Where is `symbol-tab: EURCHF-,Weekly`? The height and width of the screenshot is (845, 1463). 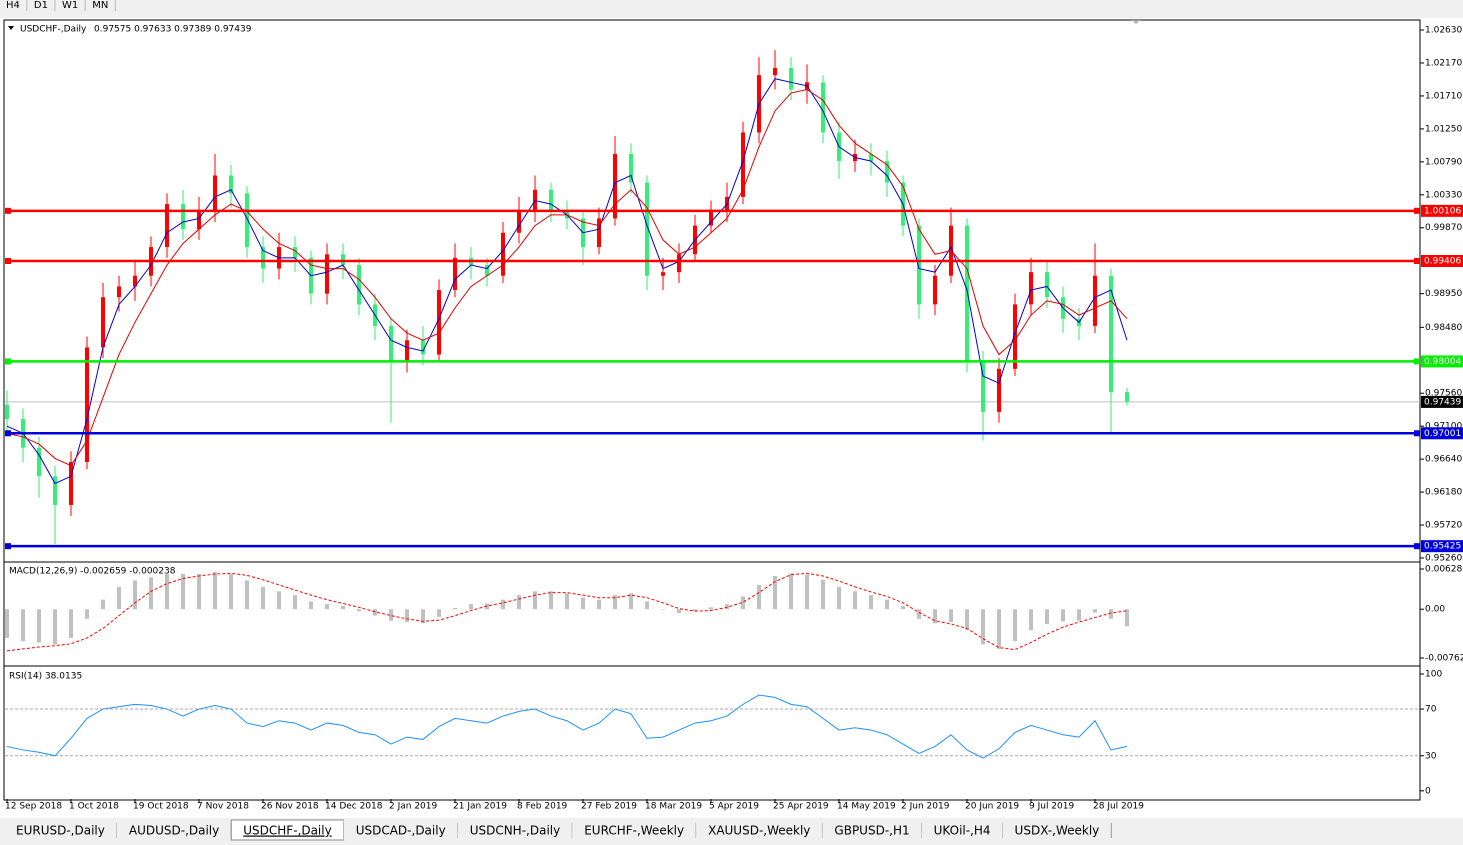 symbol-tab: EURCHF-,Weekly is located at coordinates (634, 831).